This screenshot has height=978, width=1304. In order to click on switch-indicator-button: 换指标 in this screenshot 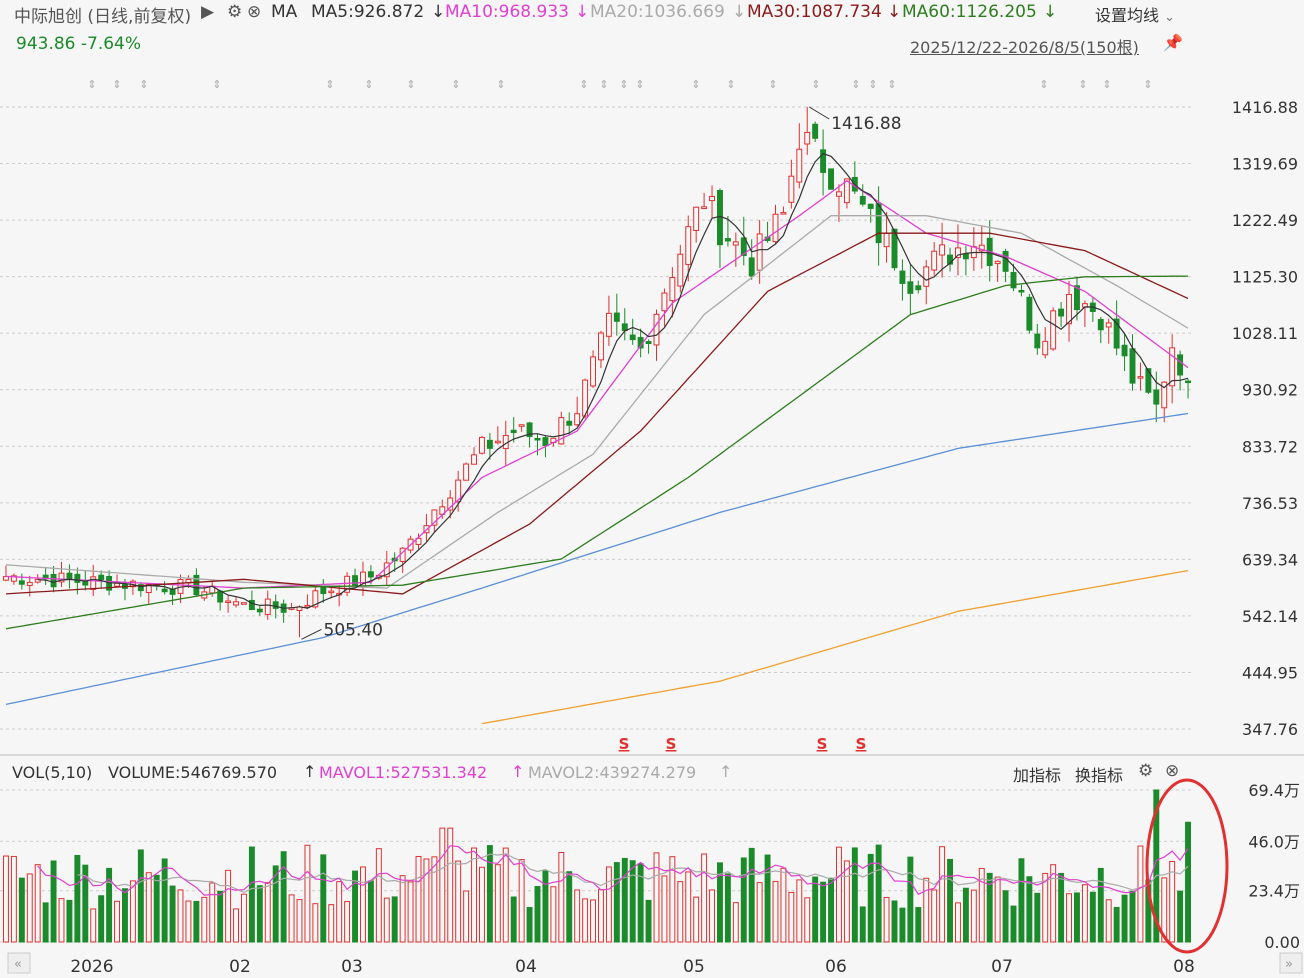, I will do `click(1099, 775)`.